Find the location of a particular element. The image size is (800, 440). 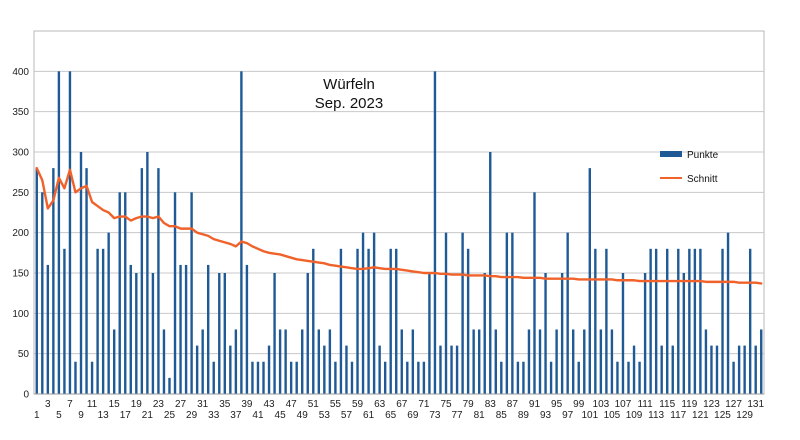

x-tick-label: 3 is located at coordinates (48, 404).